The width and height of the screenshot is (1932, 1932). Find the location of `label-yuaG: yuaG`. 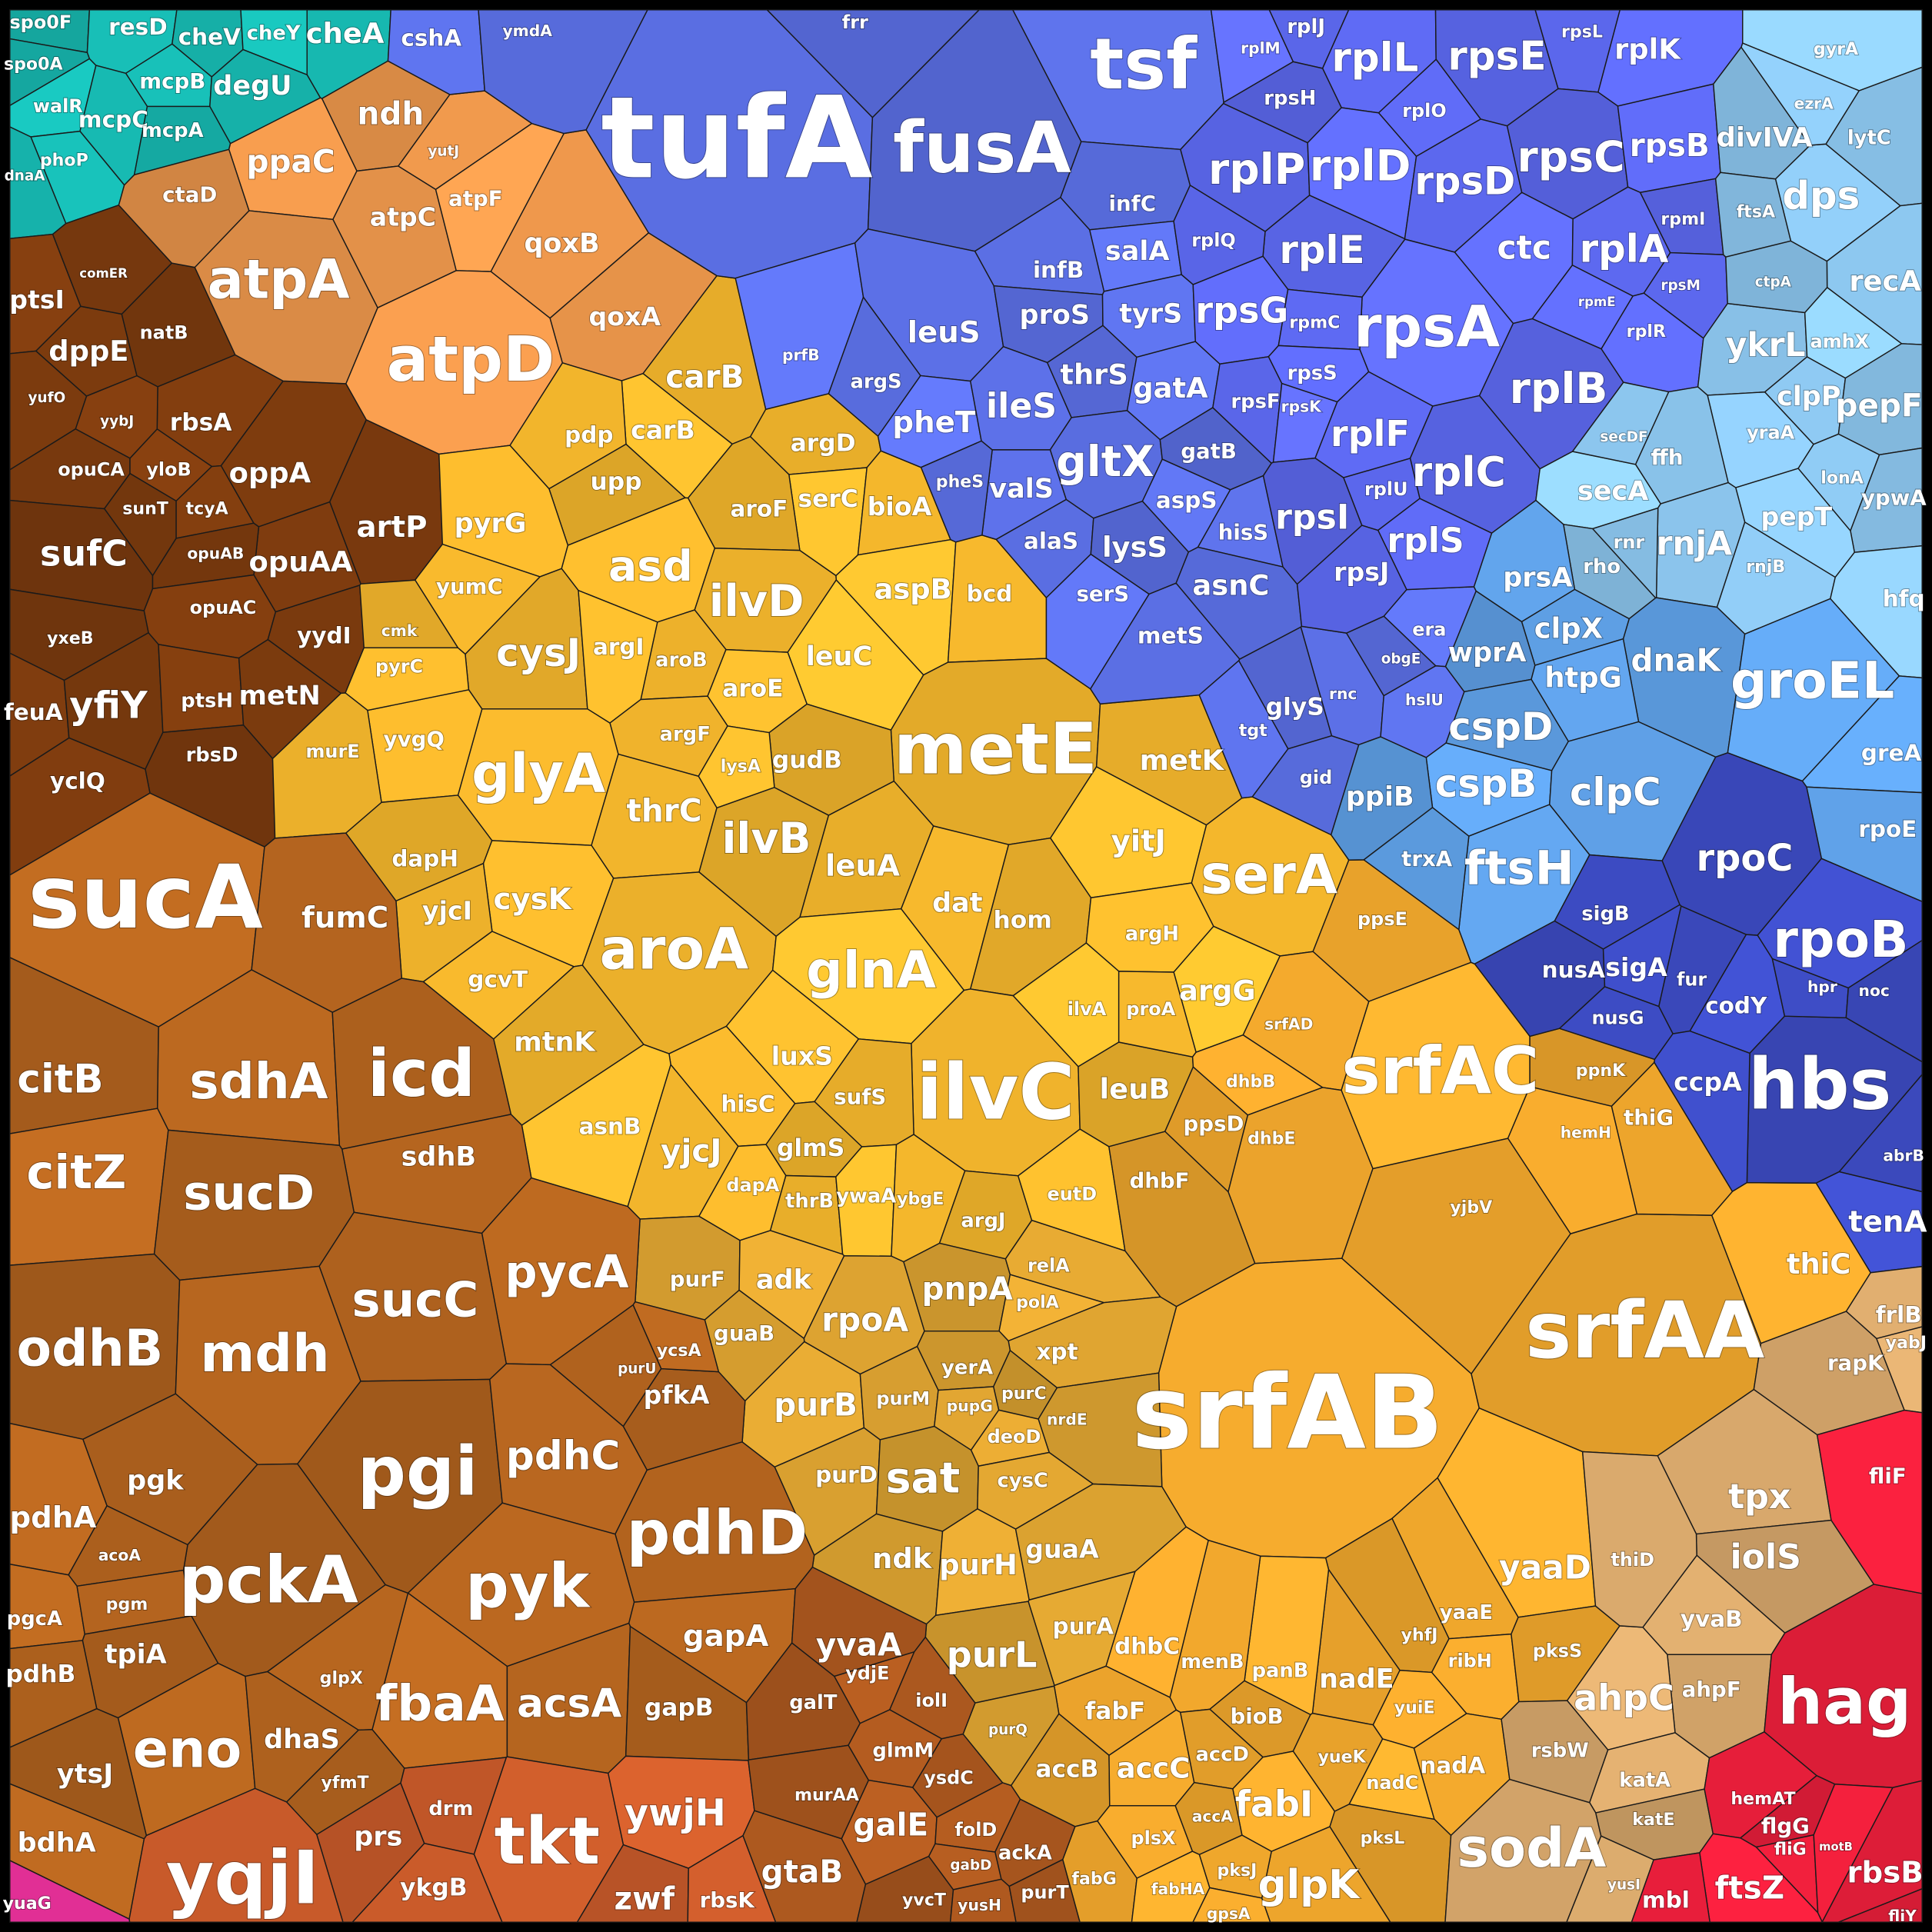

label-yuaG: yuaG is located at coordinates (27, 1904).